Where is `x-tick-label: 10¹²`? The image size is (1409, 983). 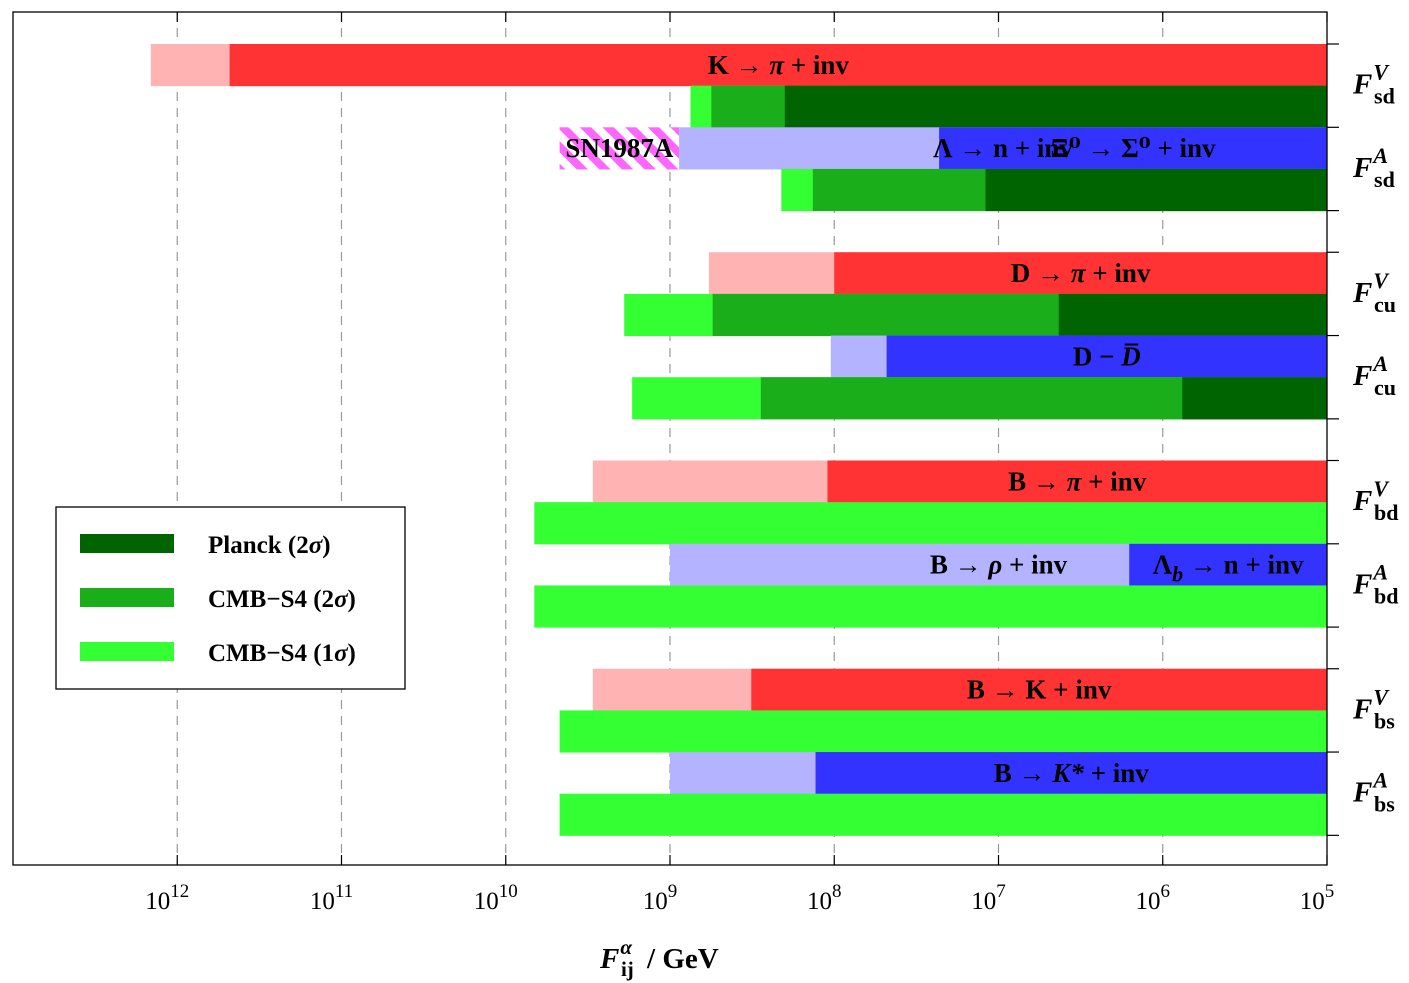
x-tick-label: 10¹² is located at coordinates (167, 898).